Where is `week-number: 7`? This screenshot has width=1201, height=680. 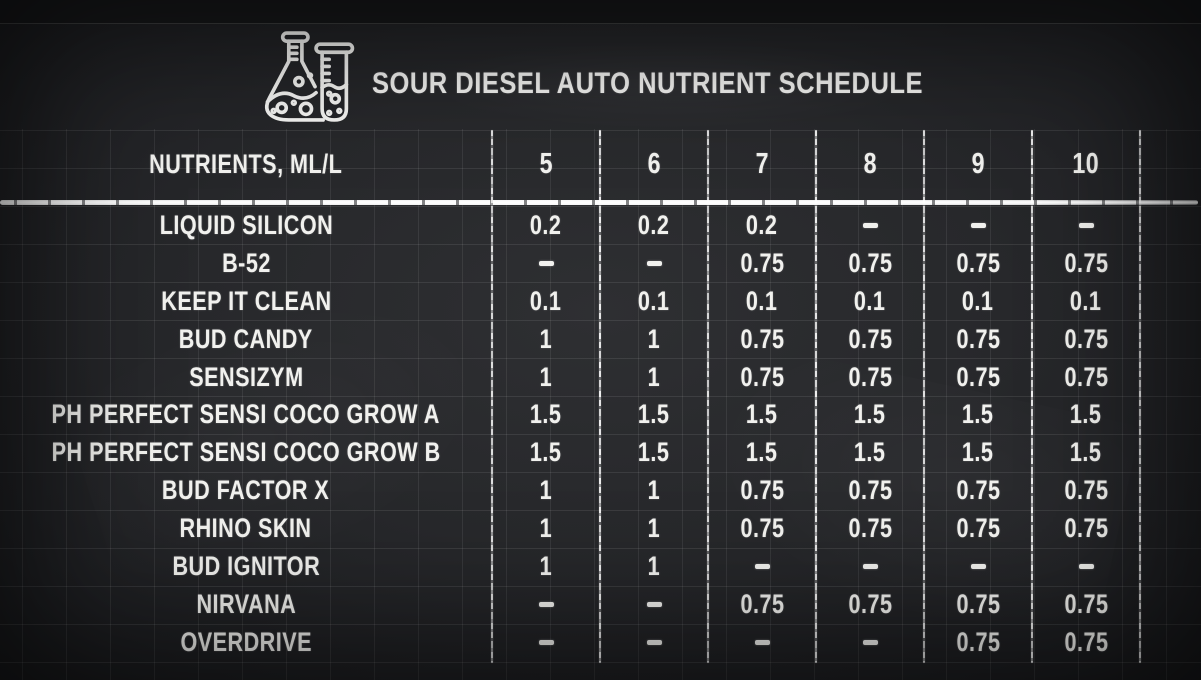 week-number: 7 is located at coordinates (762, 164).